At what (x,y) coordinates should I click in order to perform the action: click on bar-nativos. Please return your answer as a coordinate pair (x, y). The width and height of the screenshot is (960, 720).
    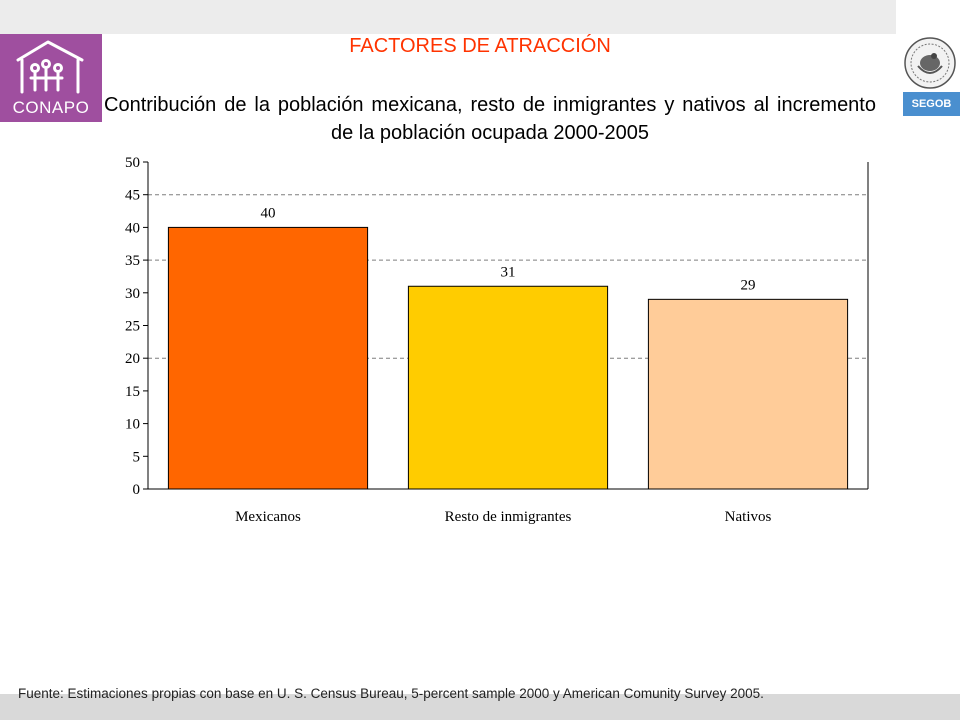
    Looking at the image, I should click on (748, 394).